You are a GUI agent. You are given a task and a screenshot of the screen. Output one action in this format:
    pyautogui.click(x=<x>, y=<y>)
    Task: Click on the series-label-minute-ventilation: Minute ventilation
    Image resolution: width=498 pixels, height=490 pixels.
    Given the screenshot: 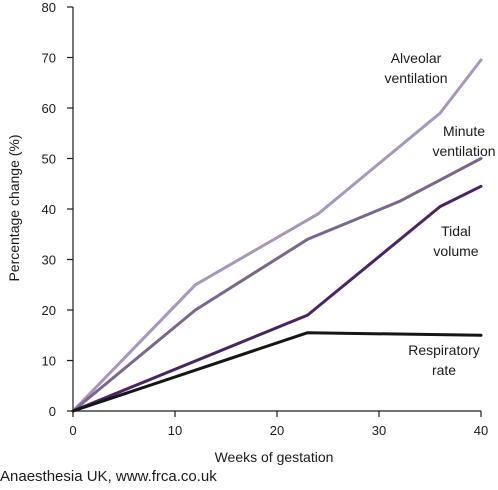 What is the action you would take?
    pyautogui.click(x=463, y=141)
    